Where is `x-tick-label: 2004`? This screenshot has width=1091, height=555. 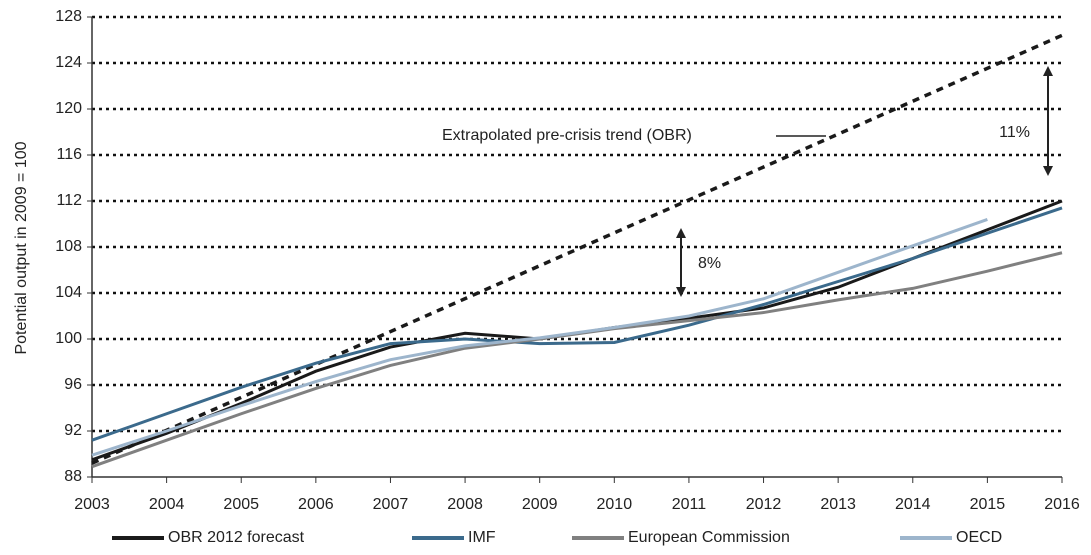
x-tick-label: 2004 is located at coordinates (167, 504).